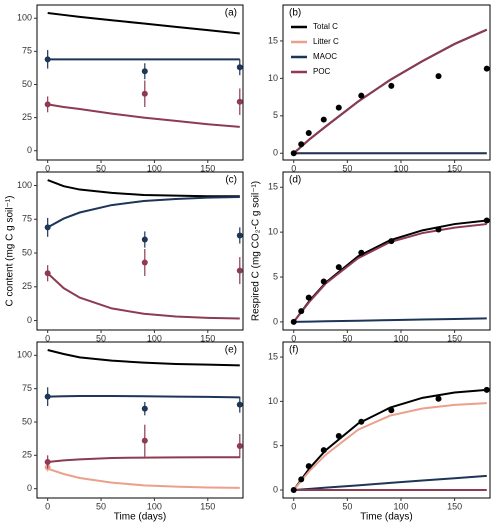 The height and width of the screenshot is (526, 500). What do you see at coordinates (231, 180) in the screenshot?
I see `panel-tag: (c)` at bounding box center [231, 180].